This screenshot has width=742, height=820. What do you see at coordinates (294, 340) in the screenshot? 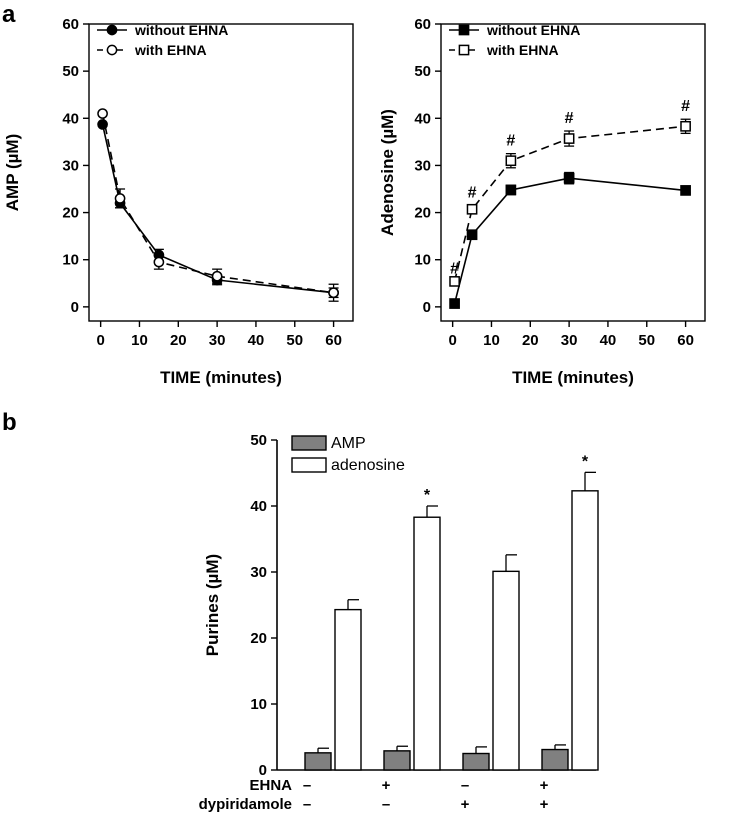
I see `x-tick-label: 50` at bounding box center [294, 340].